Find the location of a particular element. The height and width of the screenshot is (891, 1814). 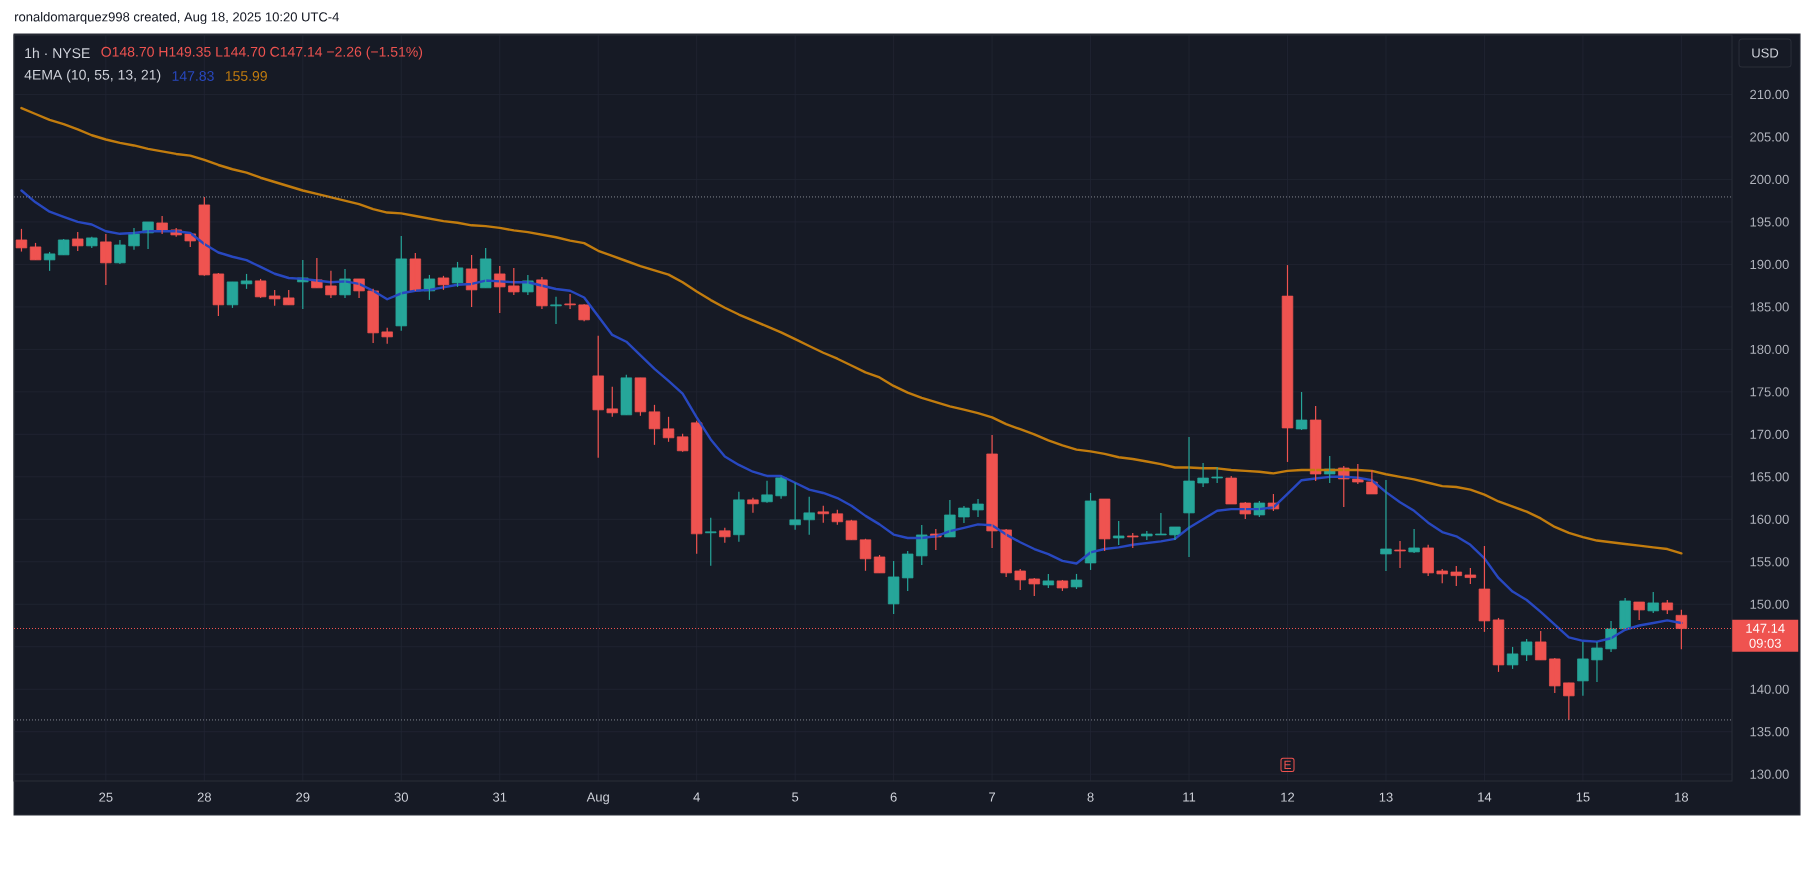

y-tick-label: 195.00 is located at coordinates (1769, 222).